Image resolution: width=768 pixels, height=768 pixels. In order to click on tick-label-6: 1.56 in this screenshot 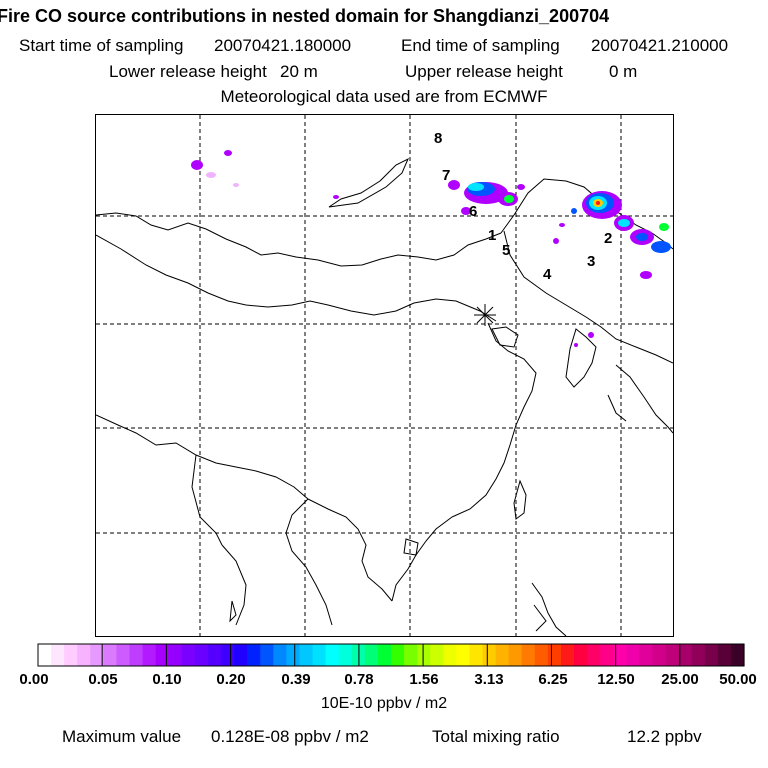, I will do `click(424, 679)`.